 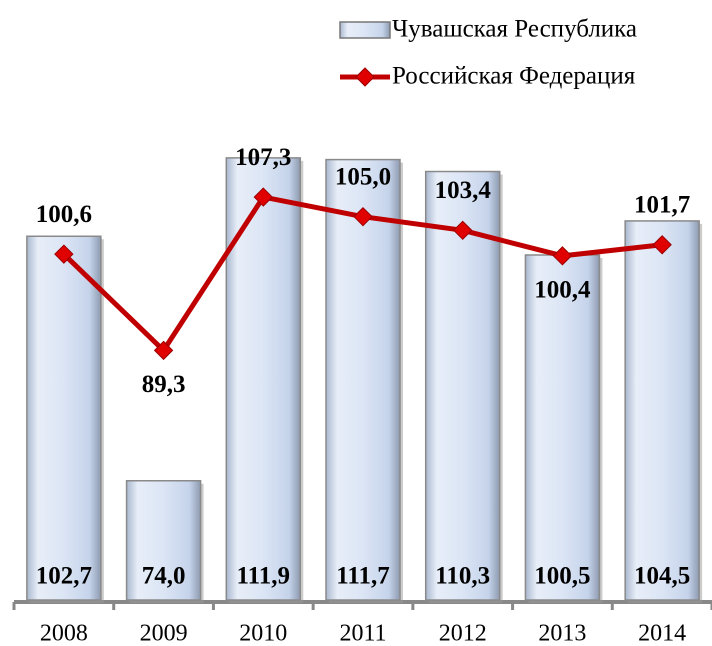 What do you see at coordinates (462, 576) in the screenshot?
I see `bar-value-label: 110,3` at bounding box center [462, 576].